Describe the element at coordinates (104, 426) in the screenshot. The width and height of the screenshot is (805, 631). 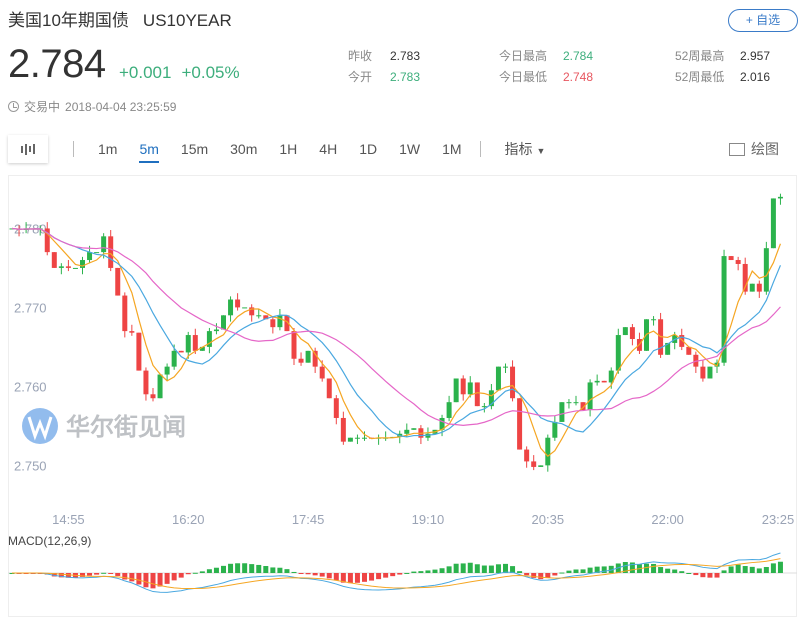
I see `watermark: 华尔街见闻` at that location.